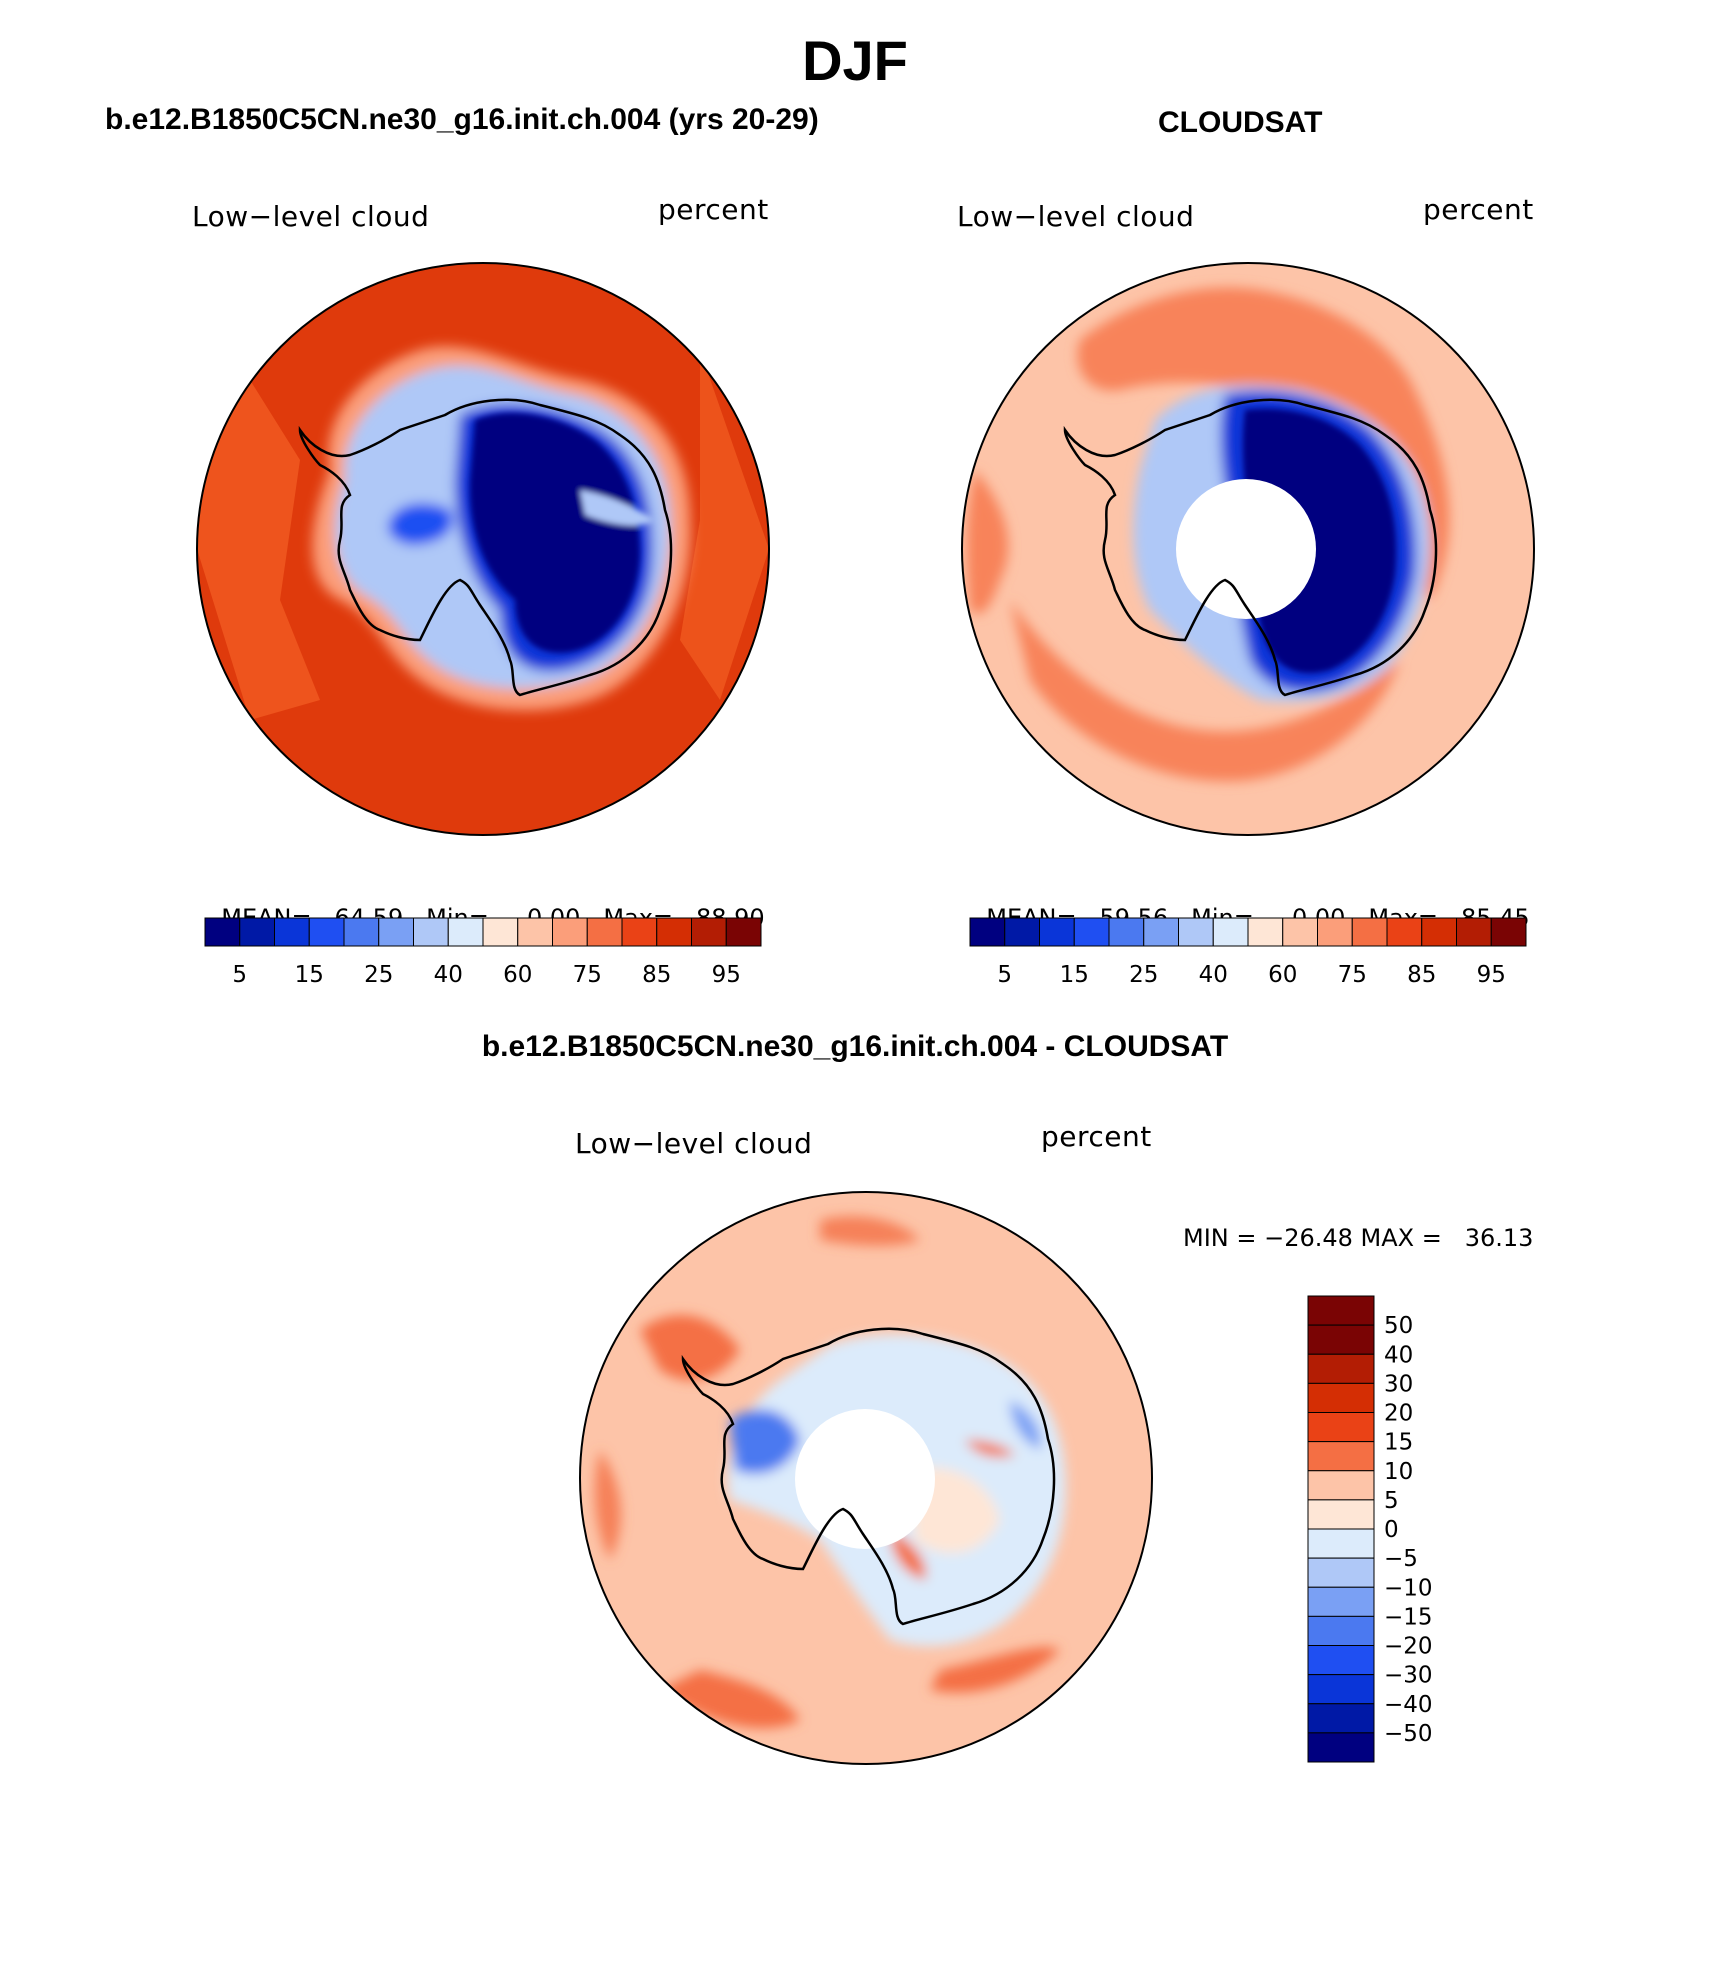  I want to click on colorbar-diff-tick-label: 15, so click(1398, 1443).